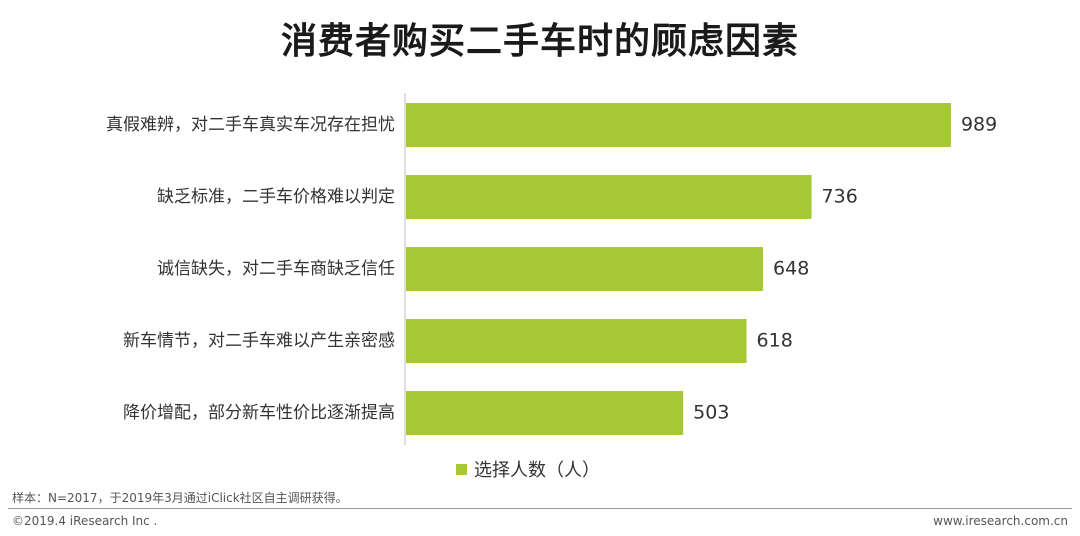 This screenshot has height=536, width=1080. Describe the element at coordinates (537, 470) in the screenshot. I see `legend-label: 选择人数（人）` at that location.